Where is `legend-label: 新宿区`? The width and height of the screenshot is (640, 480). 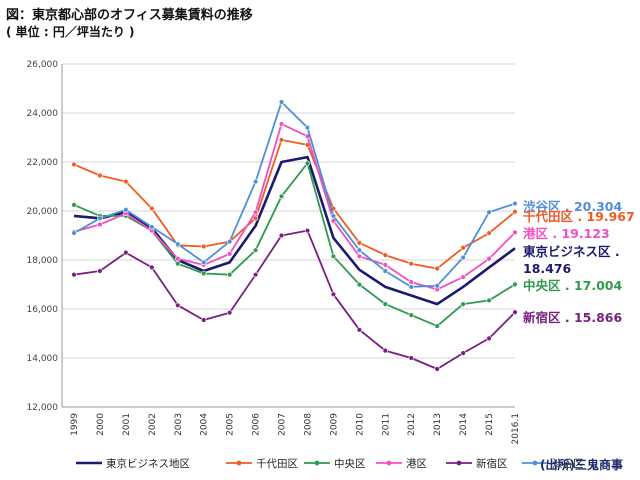
legend-label: 新宿区 is located at coordinates (492, 463).